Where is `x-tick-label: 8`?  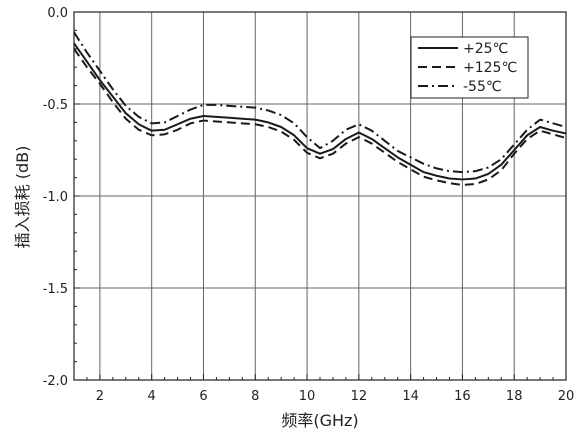
x-tick-label: 8 is located at coordinates (255, 396).